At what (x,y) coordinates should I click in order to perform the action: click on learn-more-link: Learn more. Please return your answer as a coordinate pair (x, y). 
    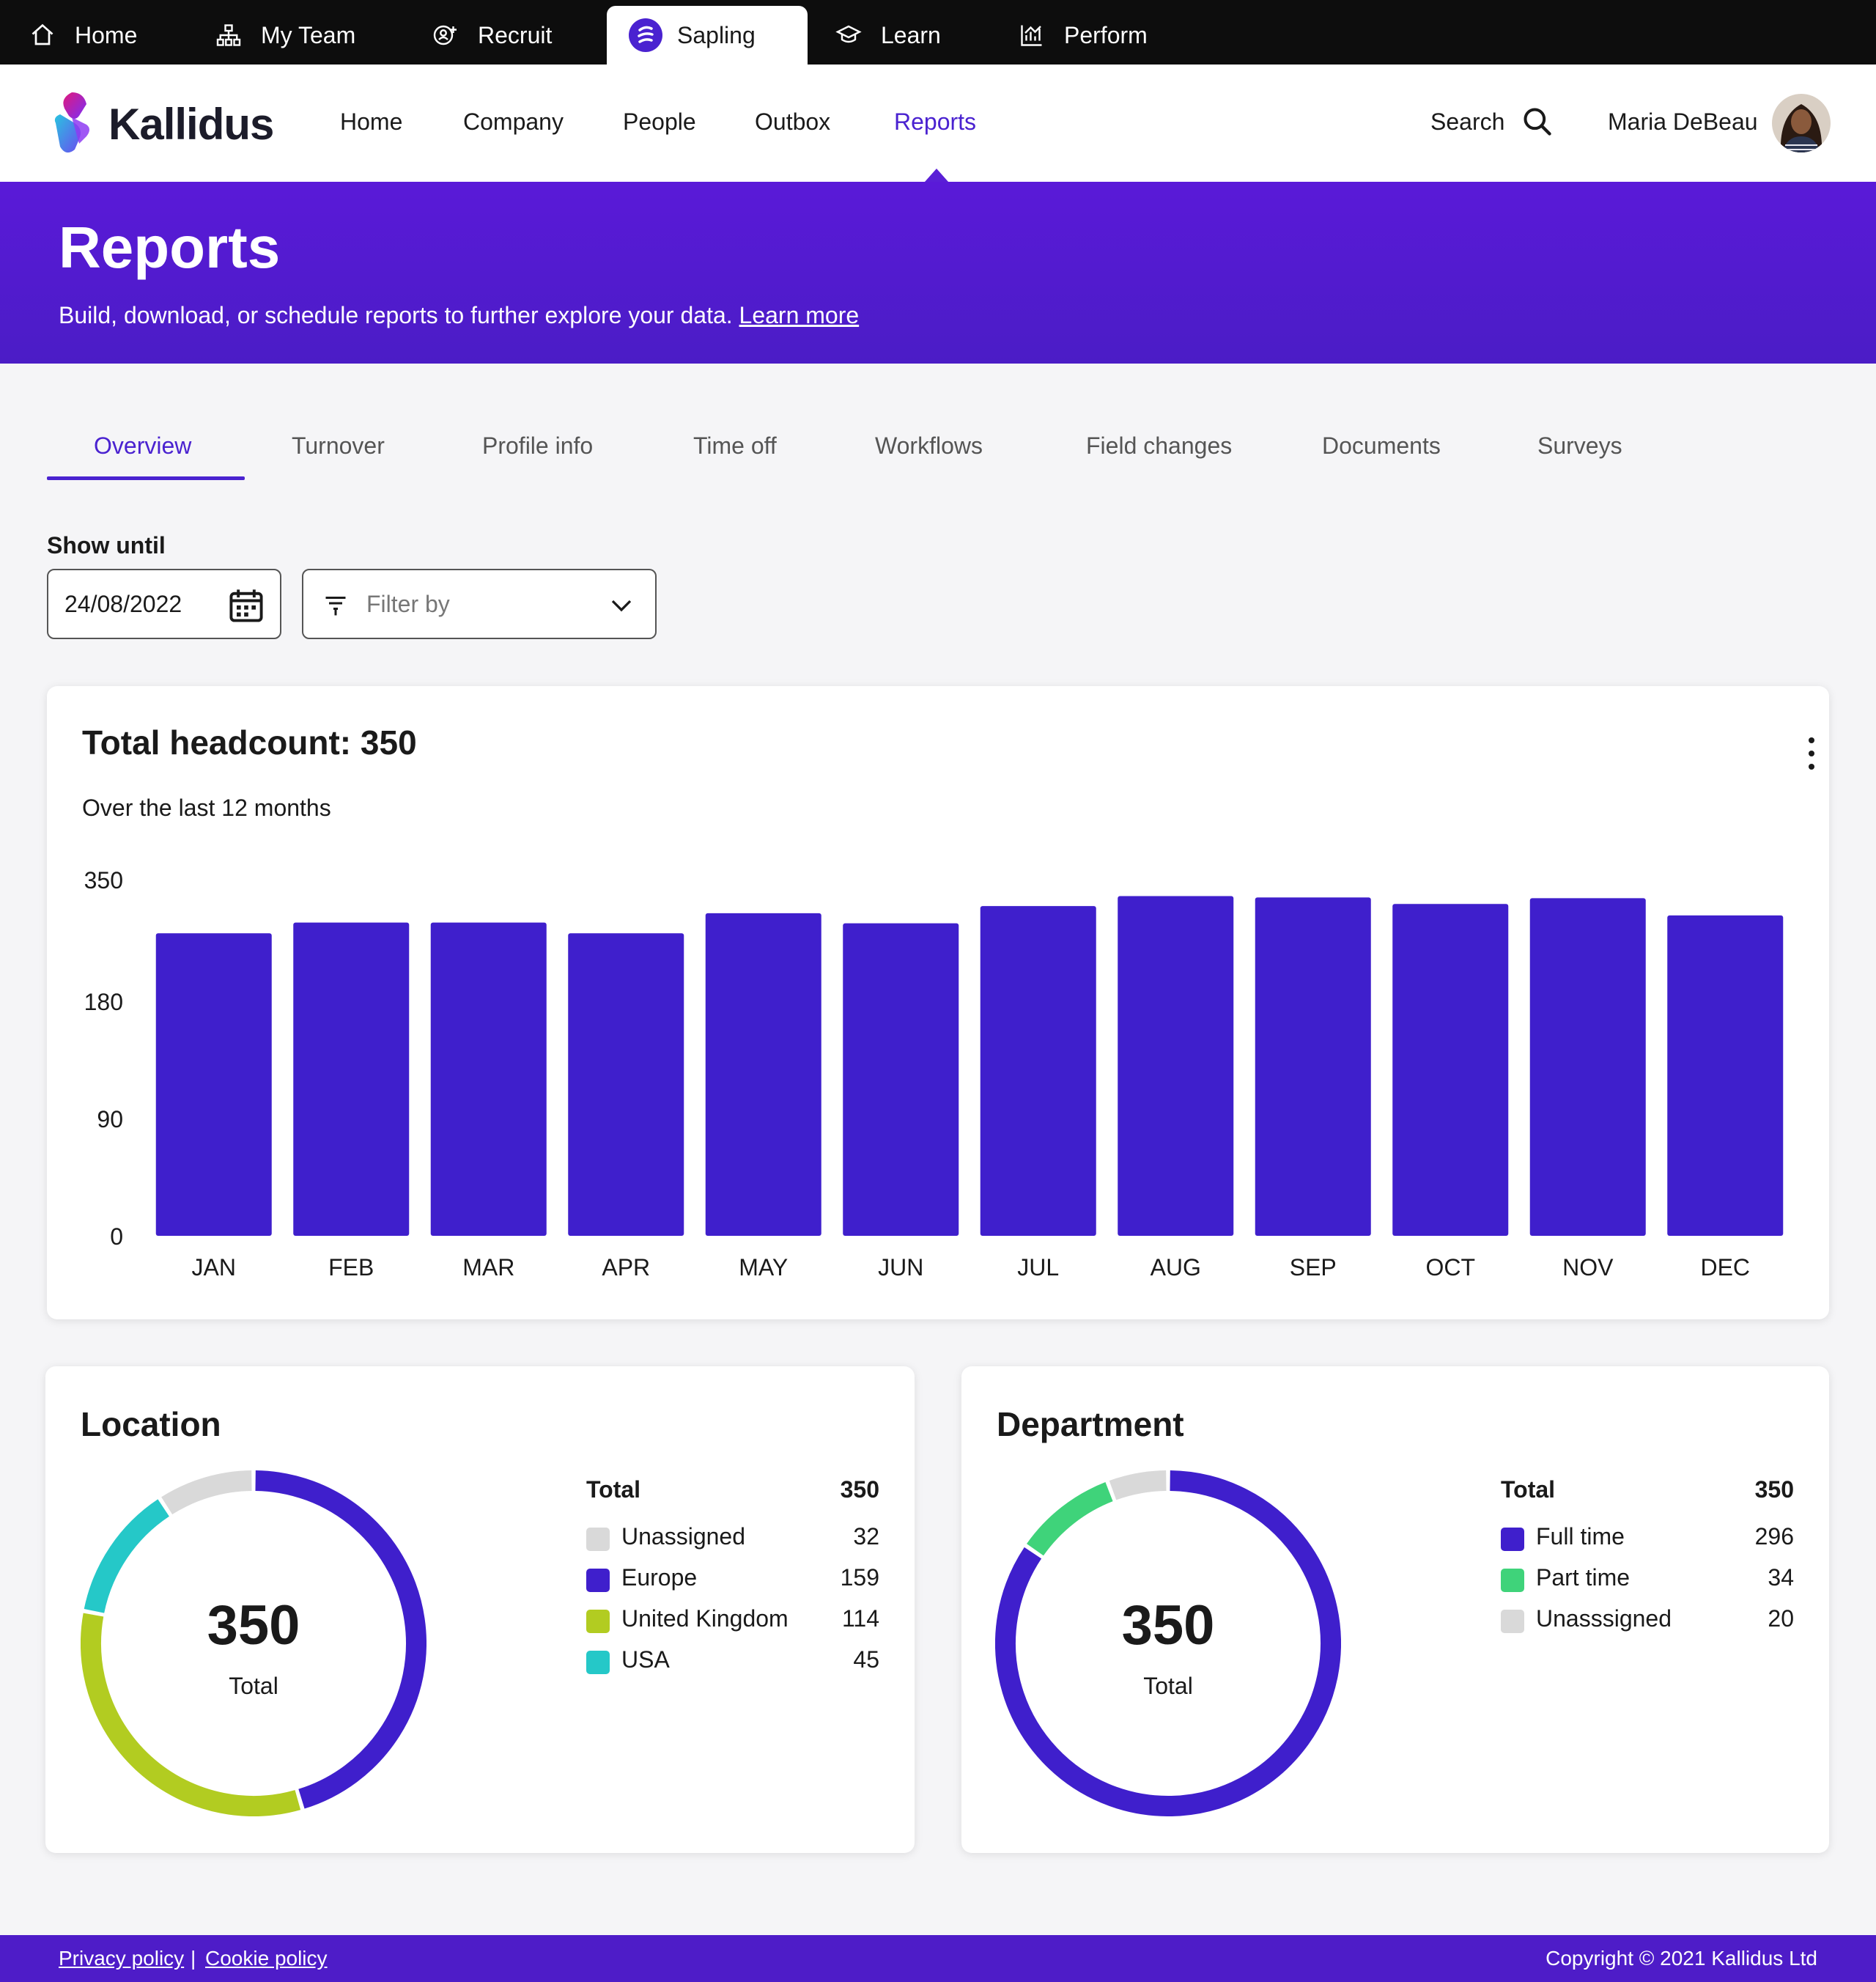
    Looking at the image, I should click on (799, 315).